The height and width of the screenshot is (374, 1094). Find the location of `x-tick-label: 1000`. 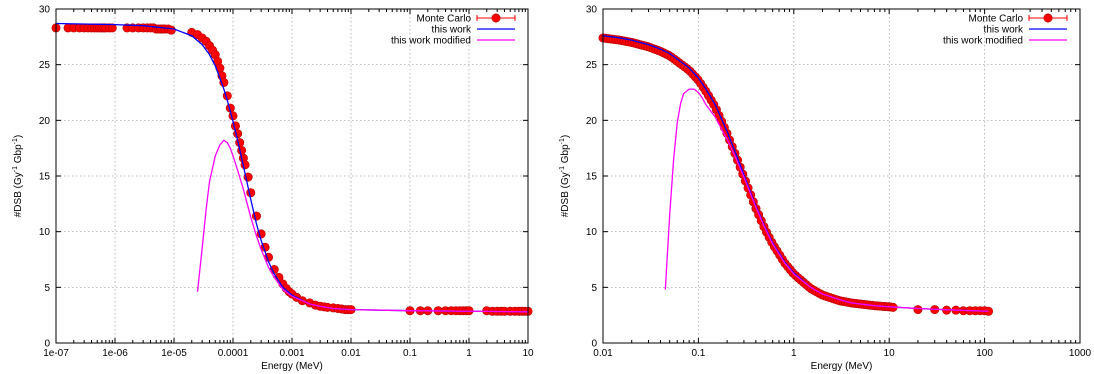

x-tick-label: 1000 is located at coordinates (1080, 353).